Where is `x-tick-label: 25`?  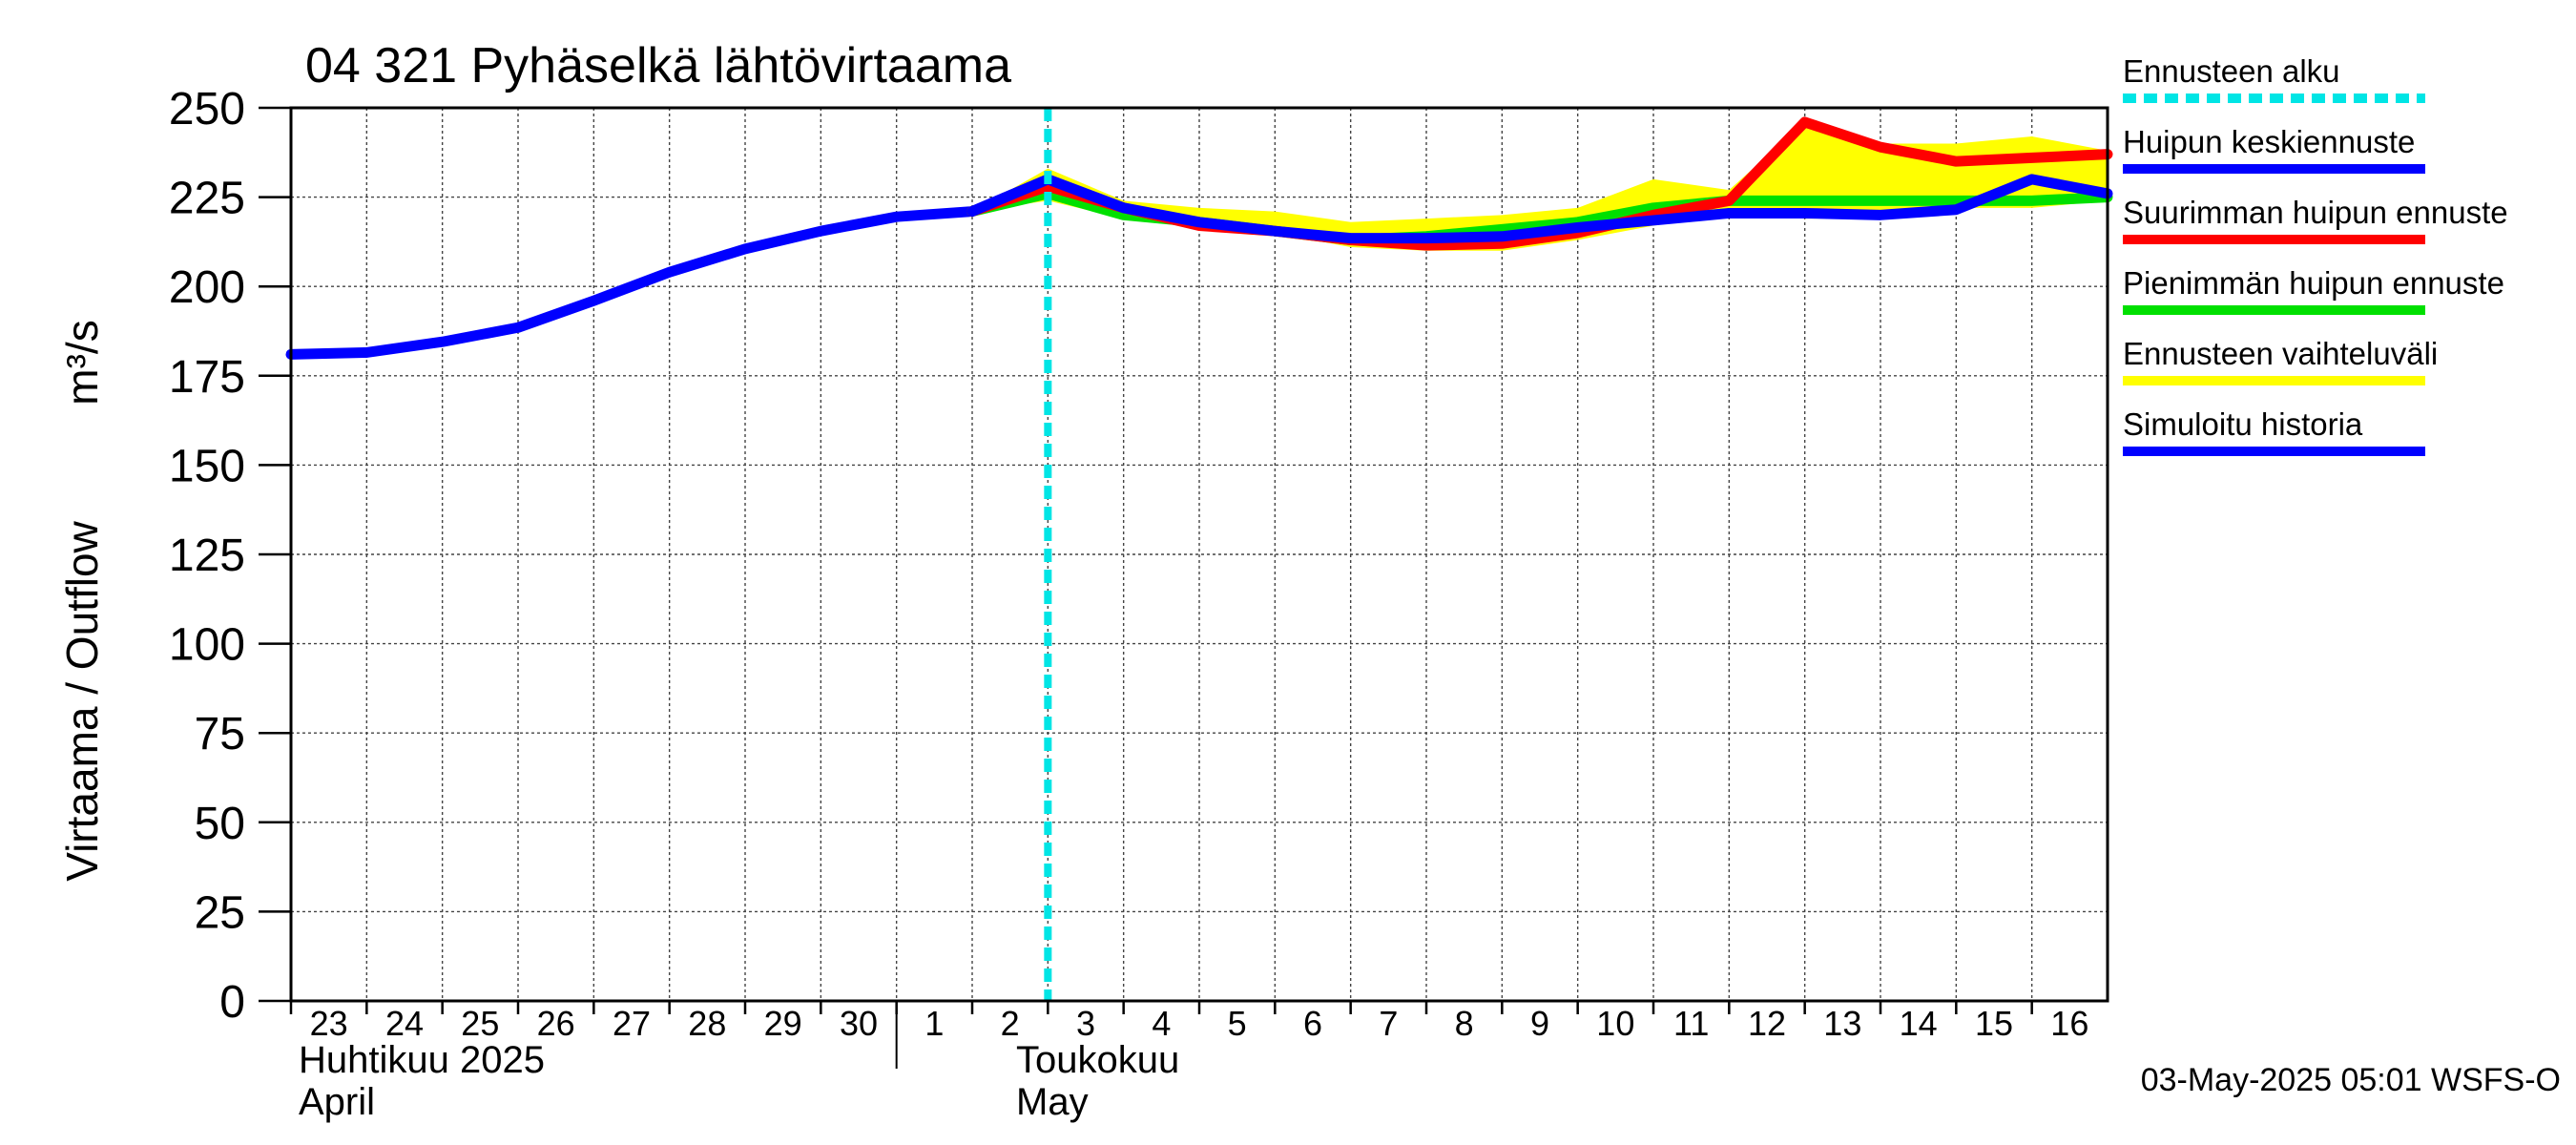
x-tick-label: 25 is located at coordinates (480, 1023).